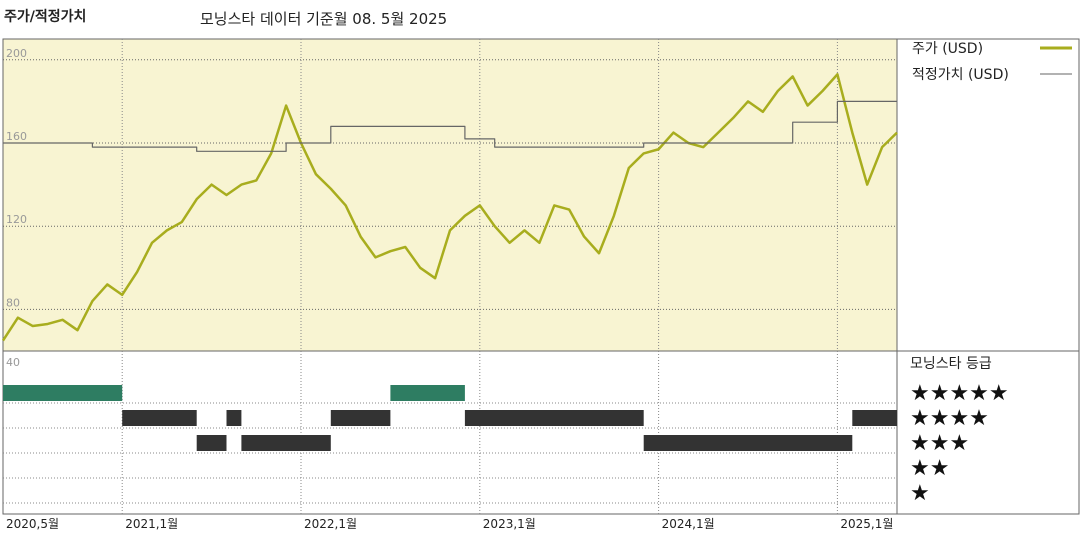 This screenshot has width=1080, height=540. What do you see at coordinates (16, 219) in the screenshot?
I see `y-tick-label: 120` at bounding box center [16, 219].